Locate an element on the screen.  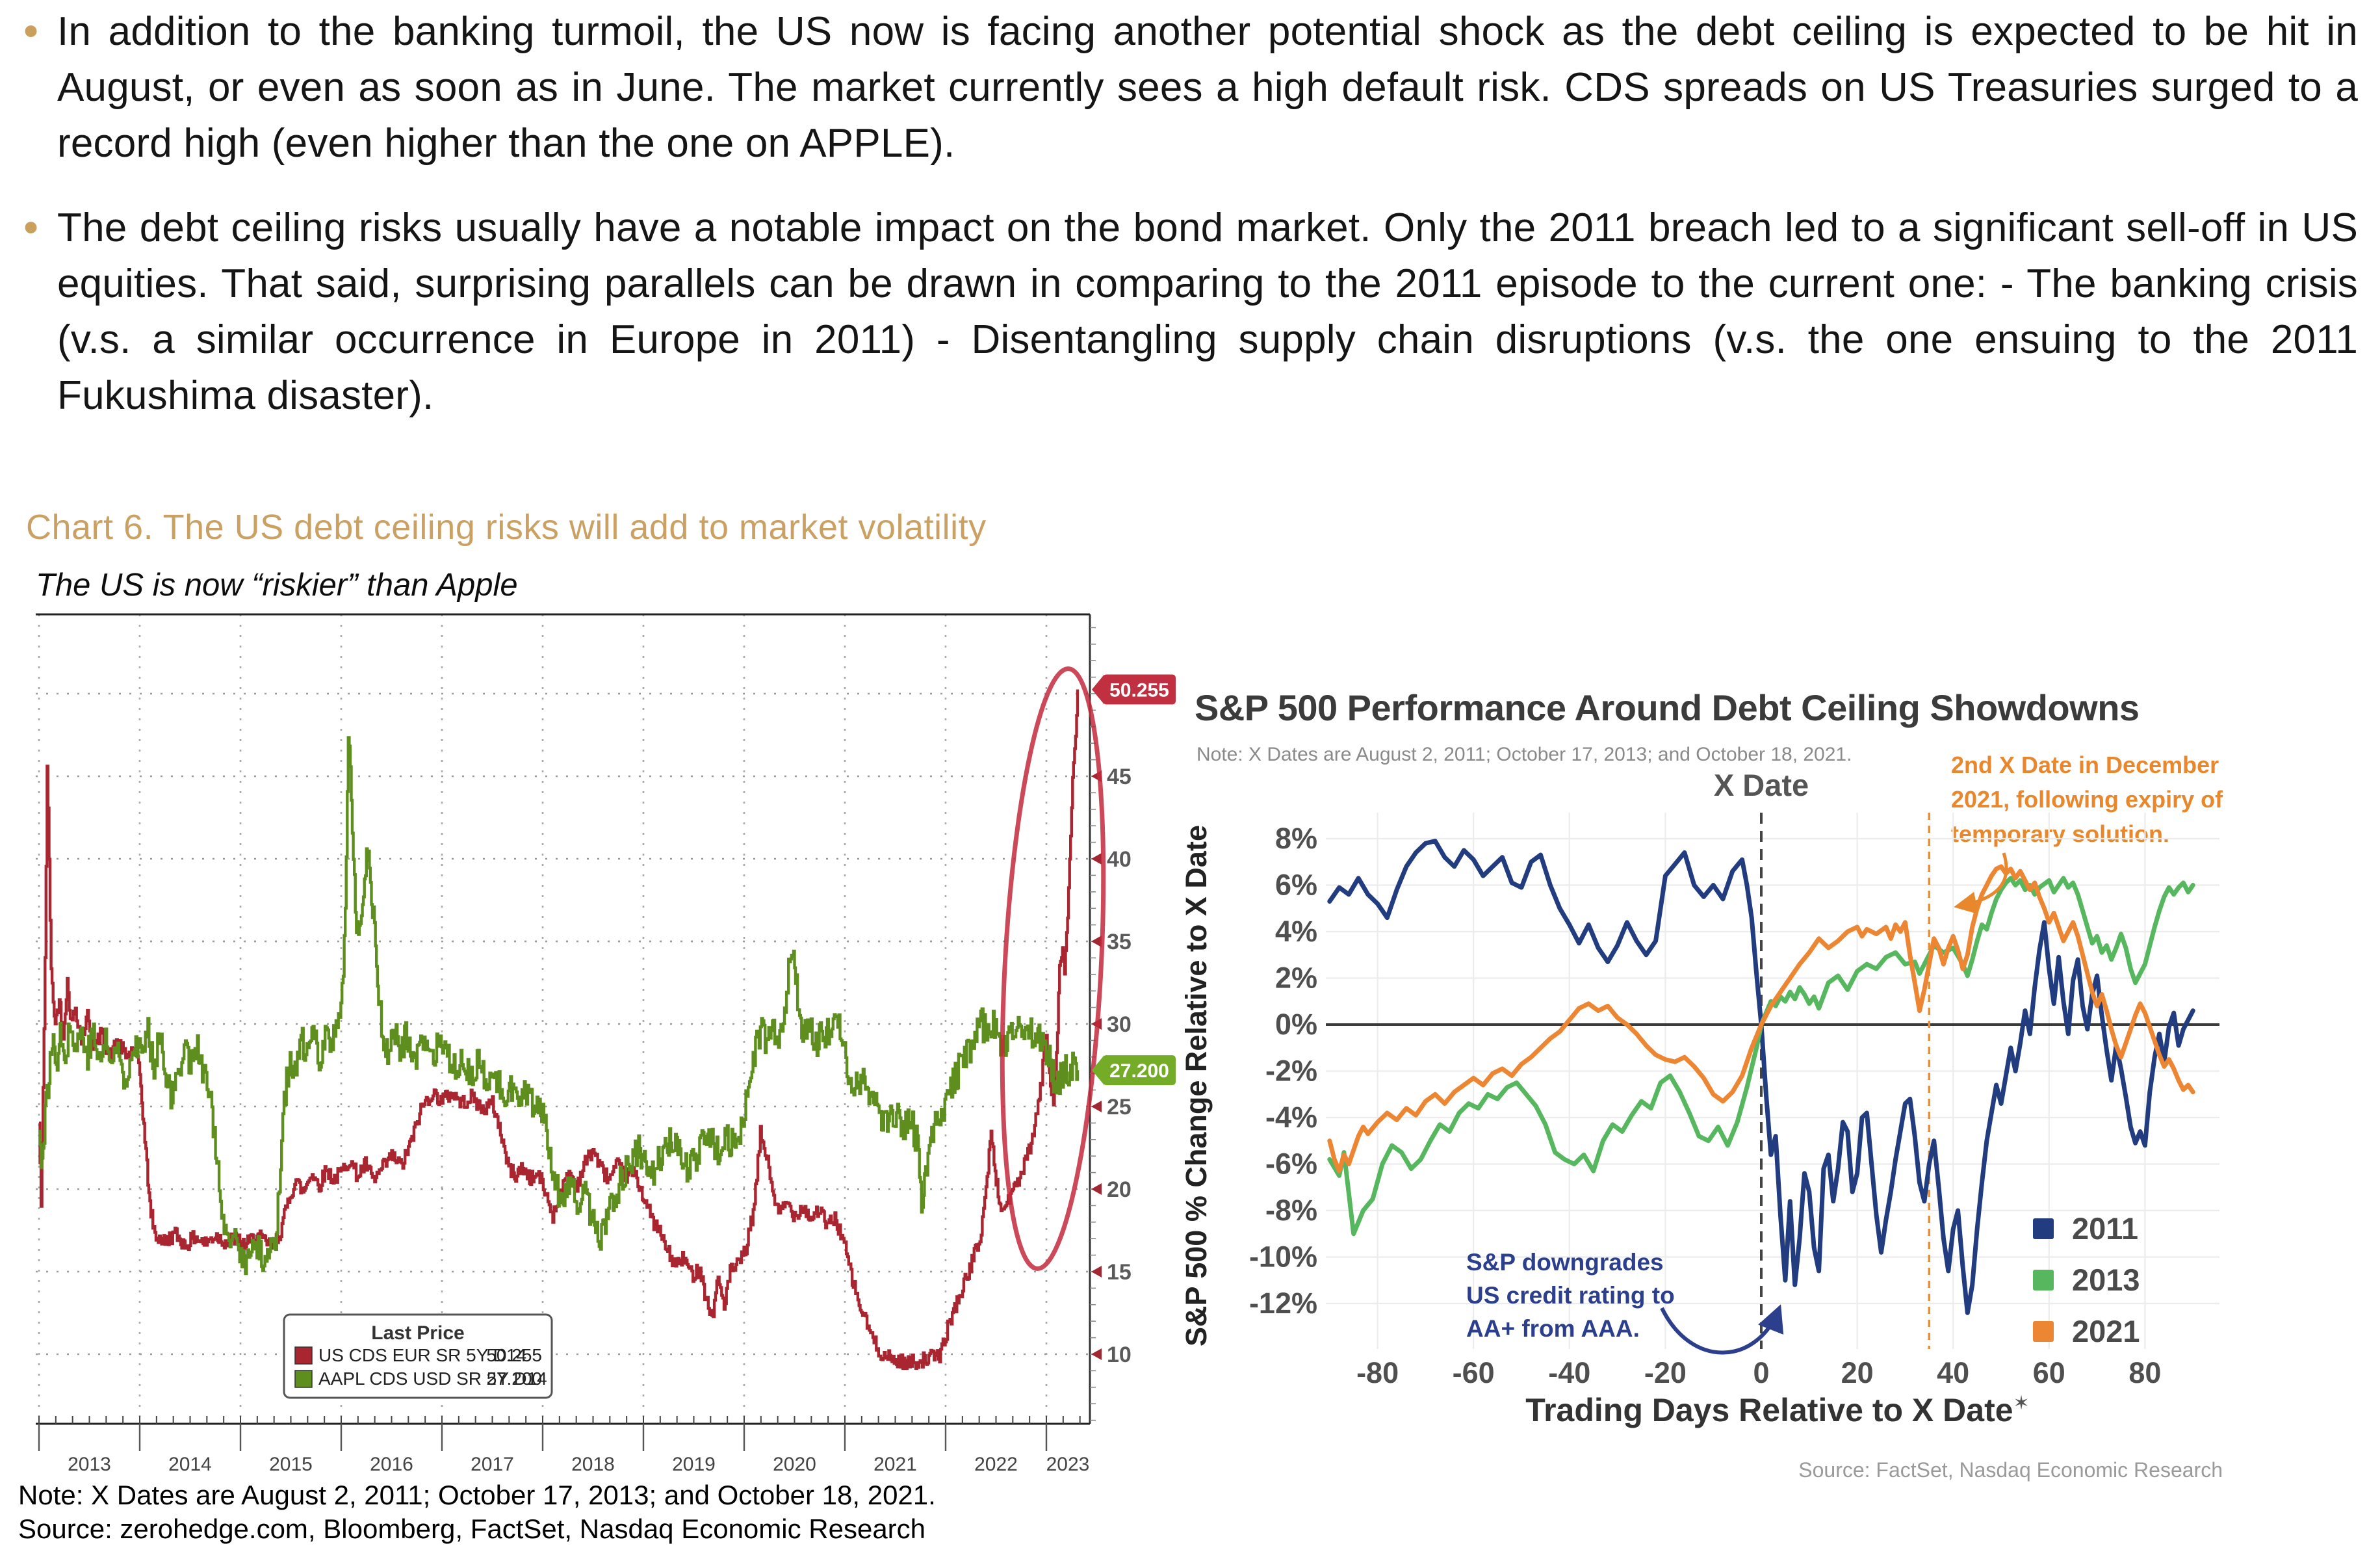
pct-tick-label: -6% is located at coordinates (1291, 1164).